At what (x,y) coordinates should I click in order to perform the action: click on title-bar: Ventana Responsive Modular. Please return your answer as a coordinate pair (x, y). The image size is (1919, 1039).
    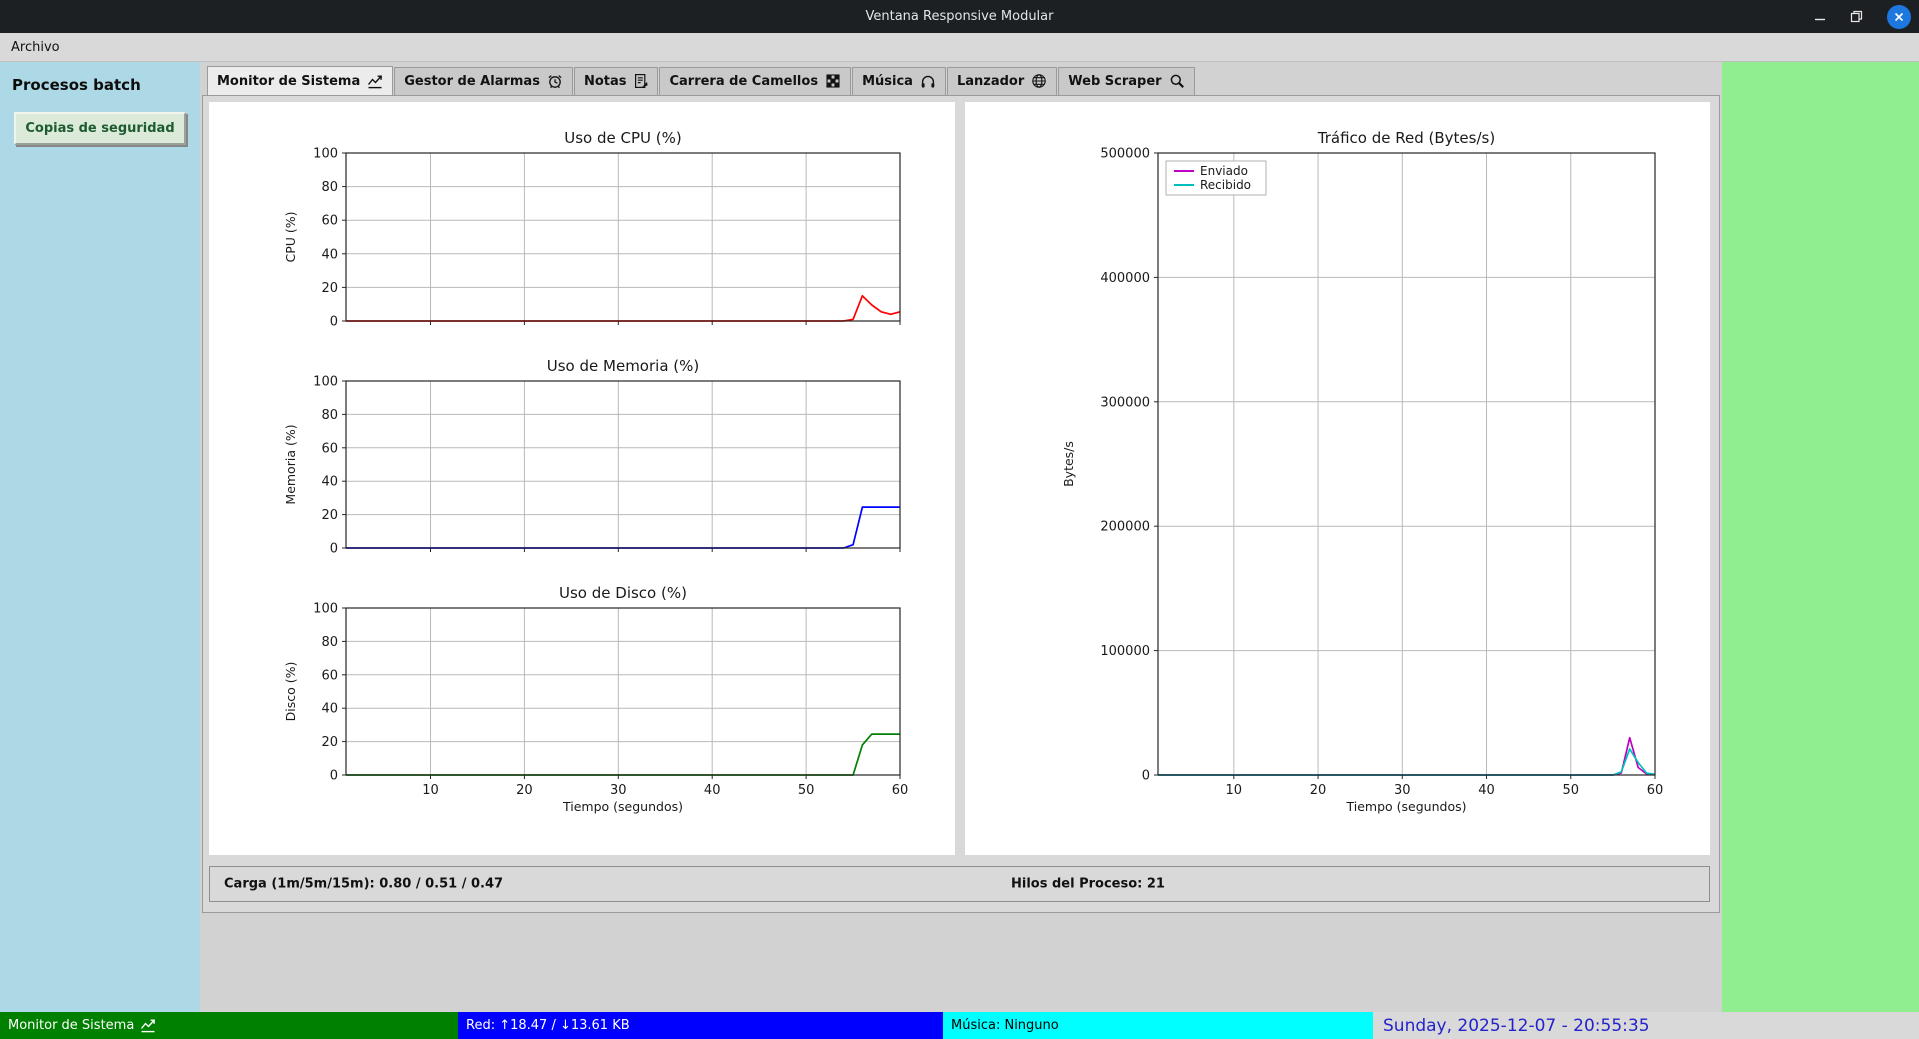
    Looking at the image, I should click on (959, 16).